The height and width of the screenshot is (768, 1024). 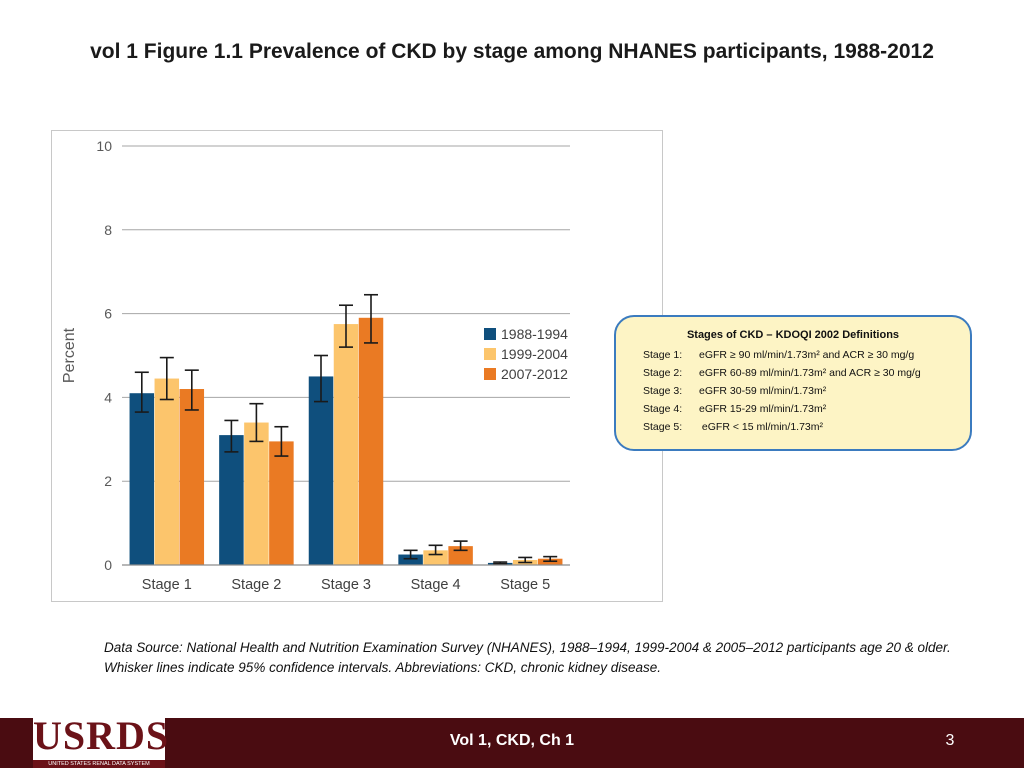 I want to click on logo-subtitle: UNITED STATES RENAL DATA SYSTEM, so click(x=99, y=764).